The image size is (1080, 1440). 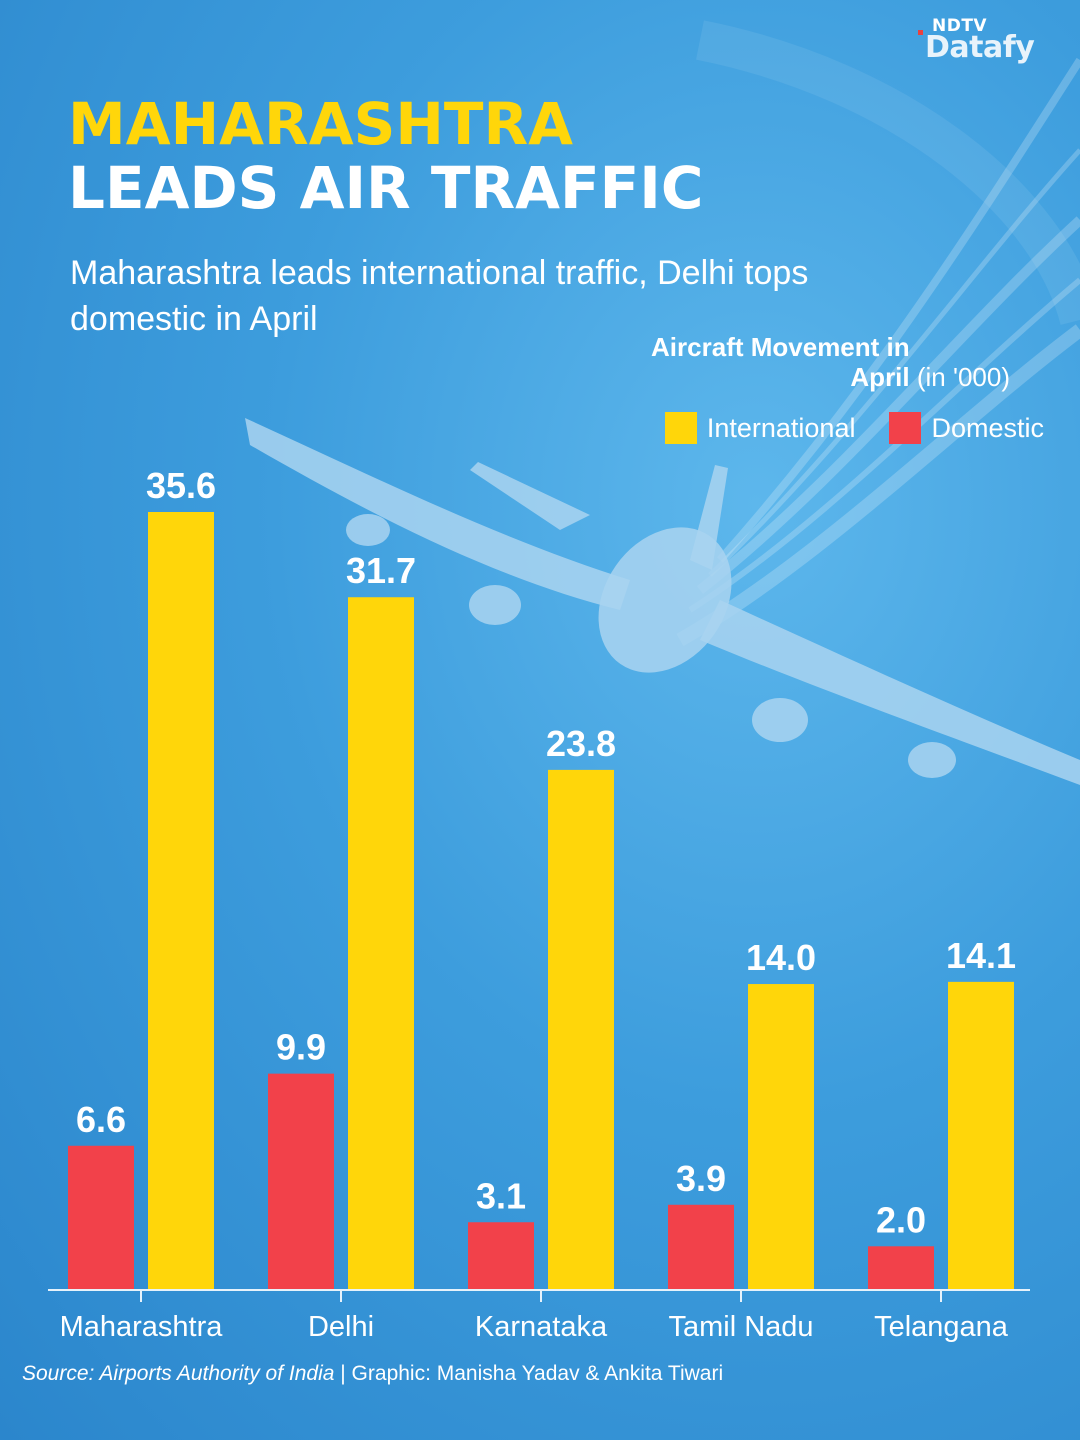 What do you see at coordinates (740, 1327) in the screenshot?
I see `category-label: Tamil Nadu` at bounding box center [740, 1327].